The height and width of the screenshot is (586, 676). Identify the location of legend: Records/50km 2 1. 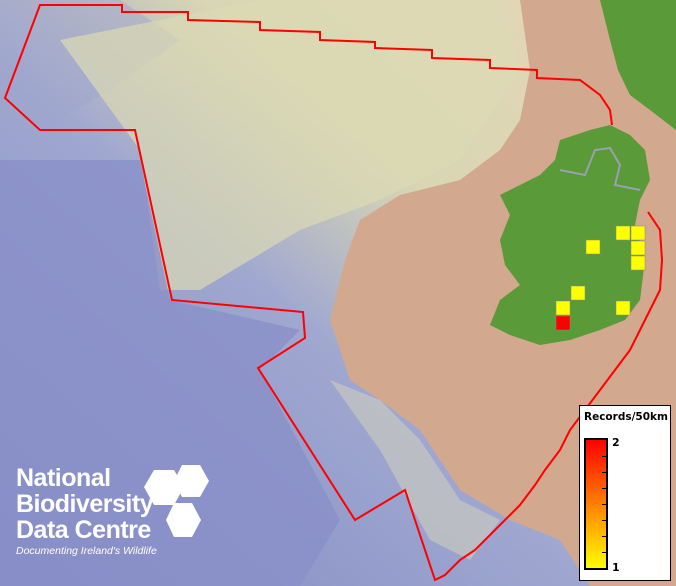
(625, 493).